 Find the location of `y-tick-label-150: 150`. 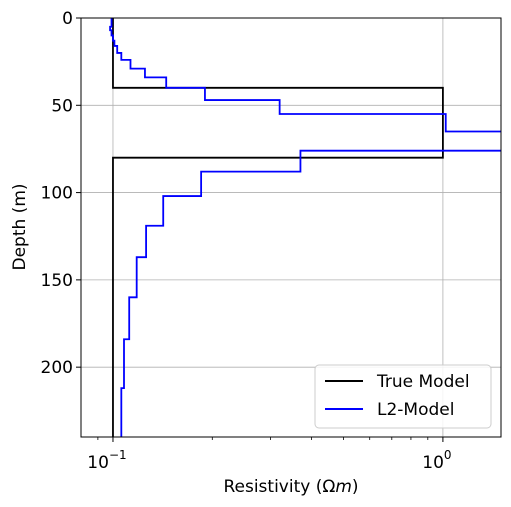

y-tick-label-150: 150 is located at coordinates (57, 281).